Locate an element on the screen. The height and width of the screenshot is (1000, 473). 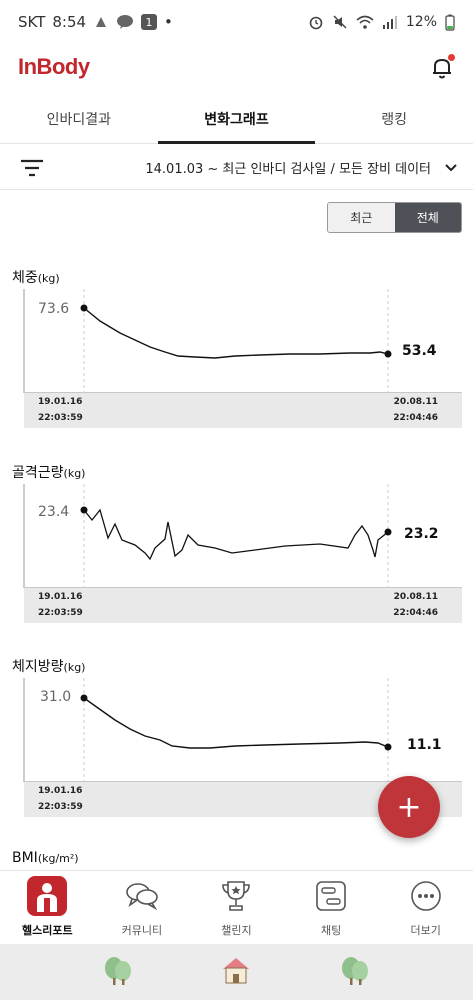
recent-toggle-button: 최근 is located at coordinates (361, 217).